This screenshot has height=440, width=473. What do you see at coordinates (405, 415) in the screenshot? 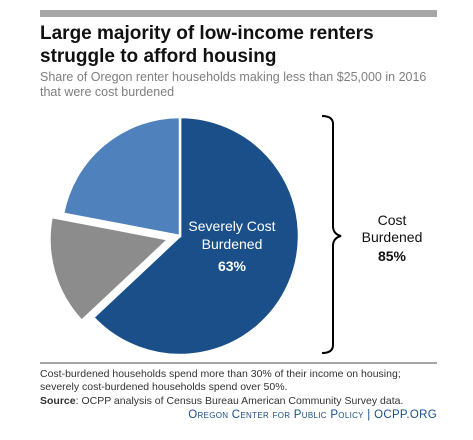
I see `org-website: OCPP.ORG` at bounding box center [405, 415].